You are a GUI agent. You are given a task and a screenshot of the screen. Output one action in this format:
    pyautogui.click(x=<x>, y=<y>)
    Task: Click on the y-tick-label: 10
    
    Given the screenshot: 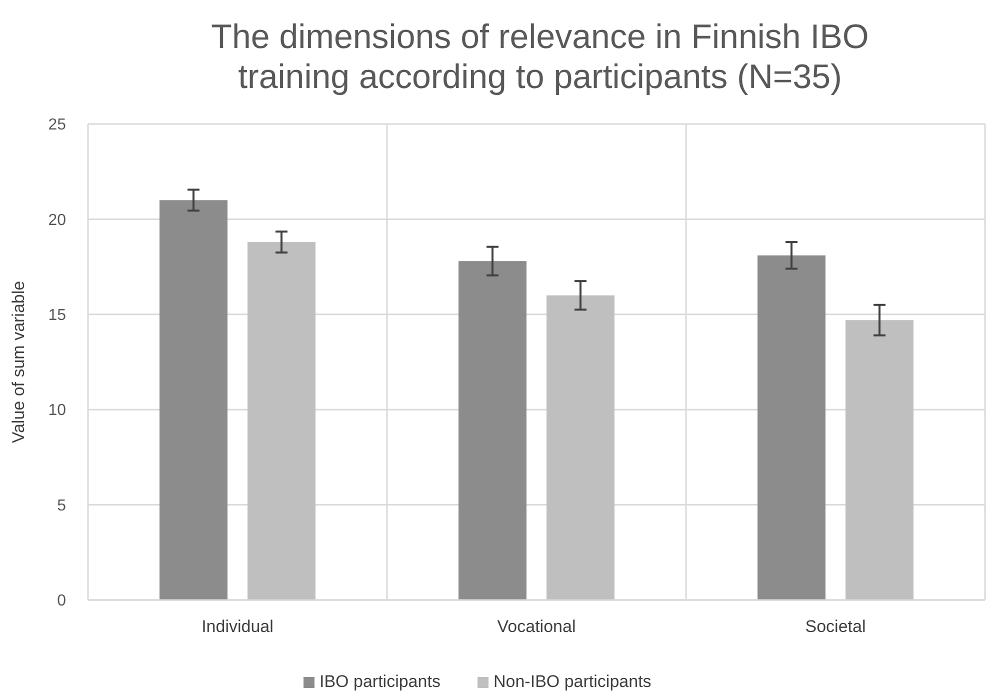 What is the action you would take?
    pyautogui.click(x=57, y=411)
    